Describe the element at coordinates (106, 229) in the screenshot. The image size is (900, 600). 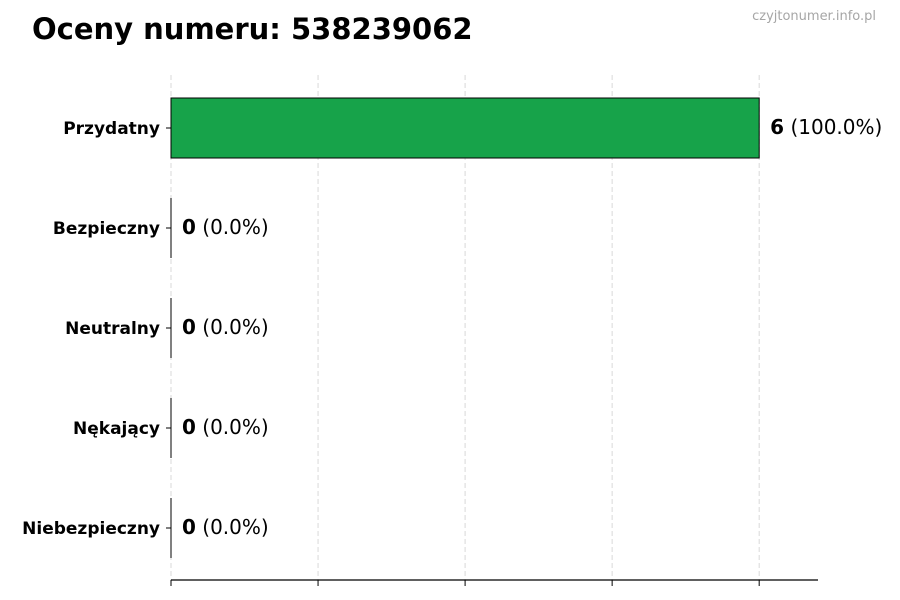
I see `y-tick-label: Bezpieczny` at that location.